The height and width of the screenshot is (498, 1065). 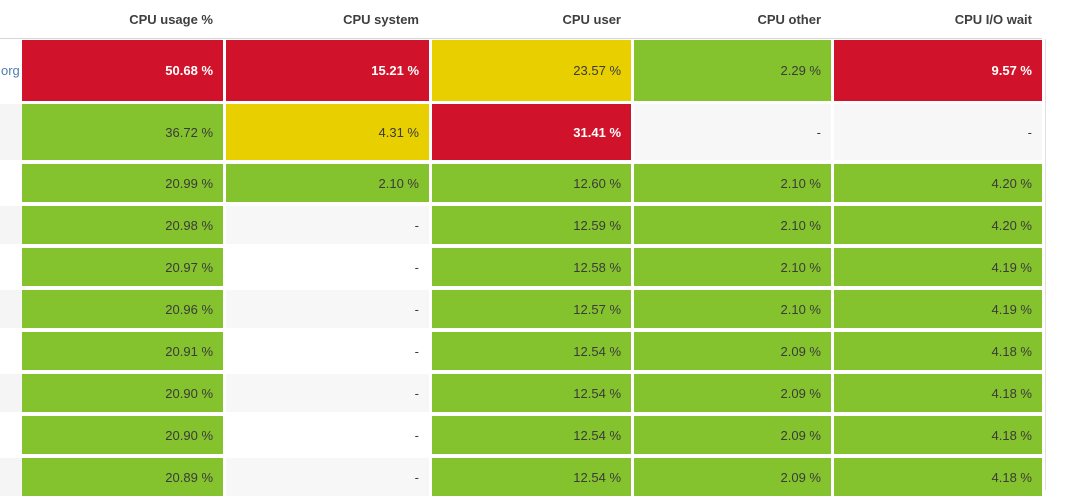 I want to click on metric-cell: 20.89 %, so click(x=122, y=477).